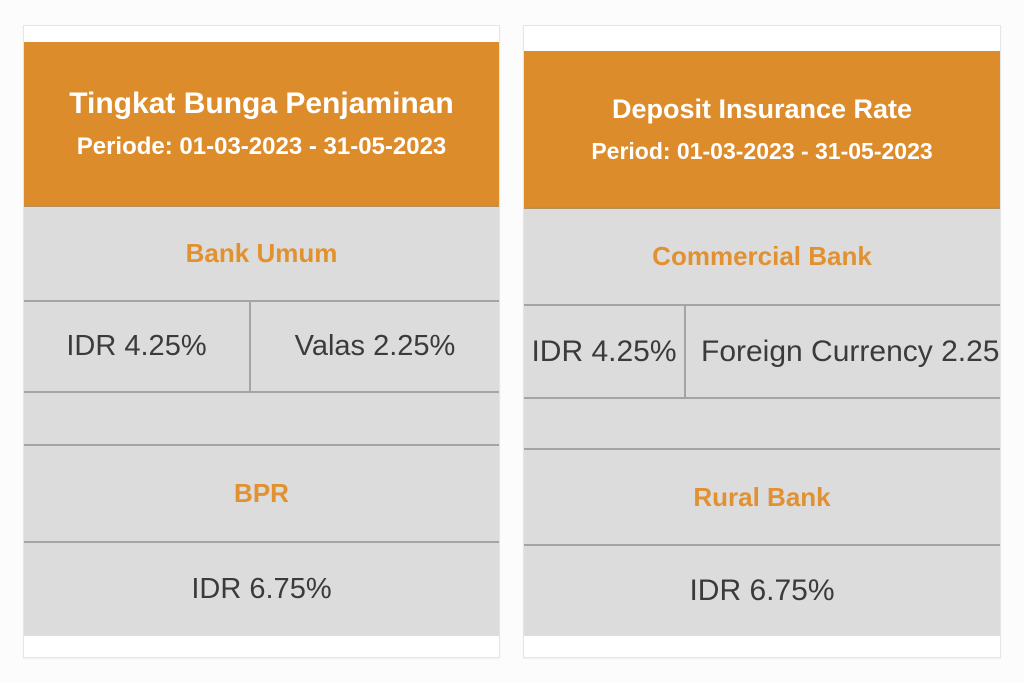 The image size is (1024, 683). What do you see at coordinates (762, 256) in the screenshot?
I see `section-label-commercial-bank: Commercial Bank` at bounding box center [762, 256].